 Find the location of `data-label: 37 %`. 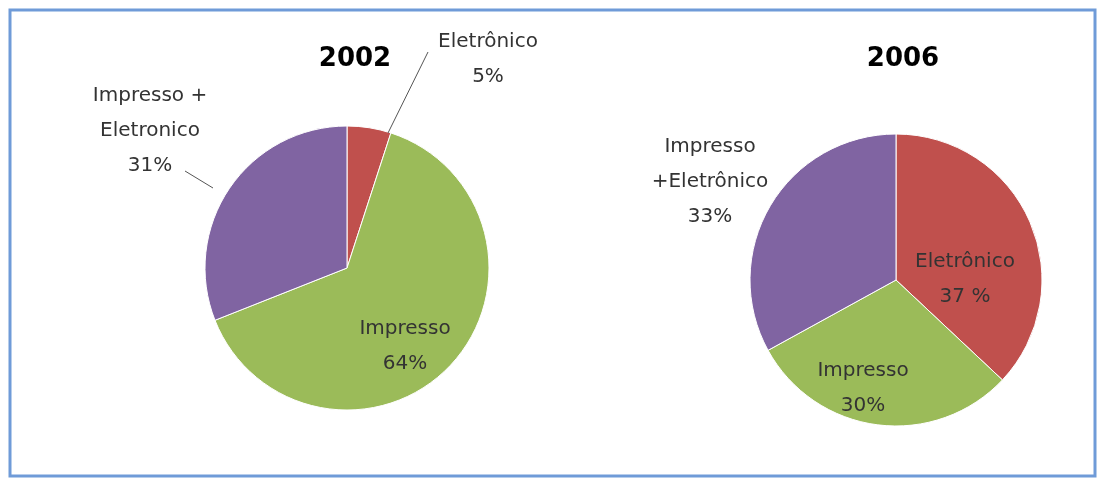

data-label: 37 % is located at coordinates (965, 294).